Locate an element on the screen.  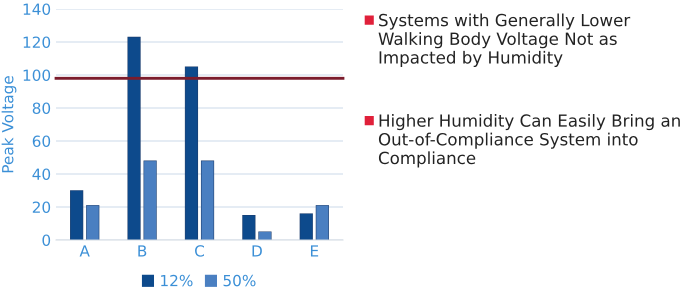
text: Higher Humidity Can Easily Bring an Out-of-Compliance System into Compliance is located at coordinates (529, 141).